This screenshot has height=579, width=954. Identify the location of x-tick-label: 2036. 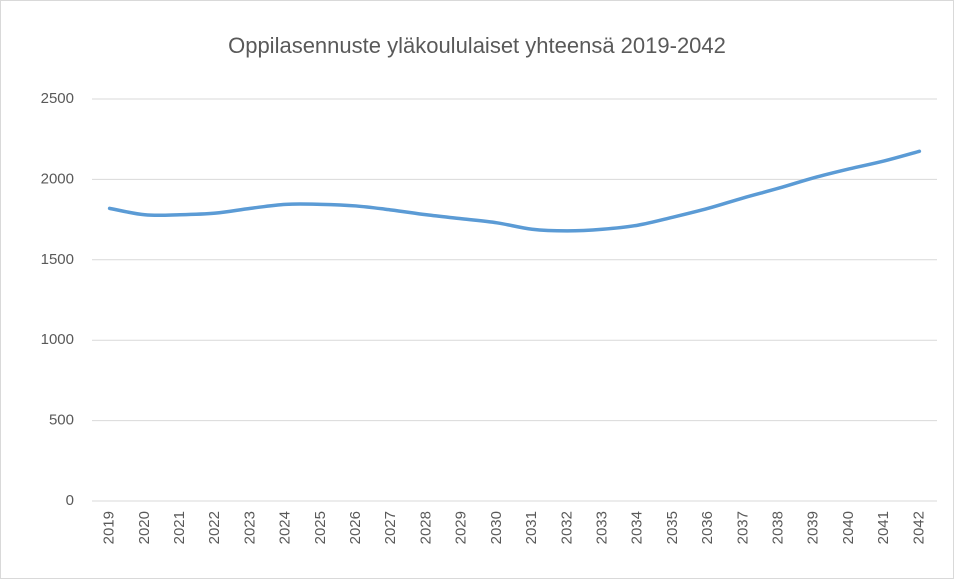
(707, 527).